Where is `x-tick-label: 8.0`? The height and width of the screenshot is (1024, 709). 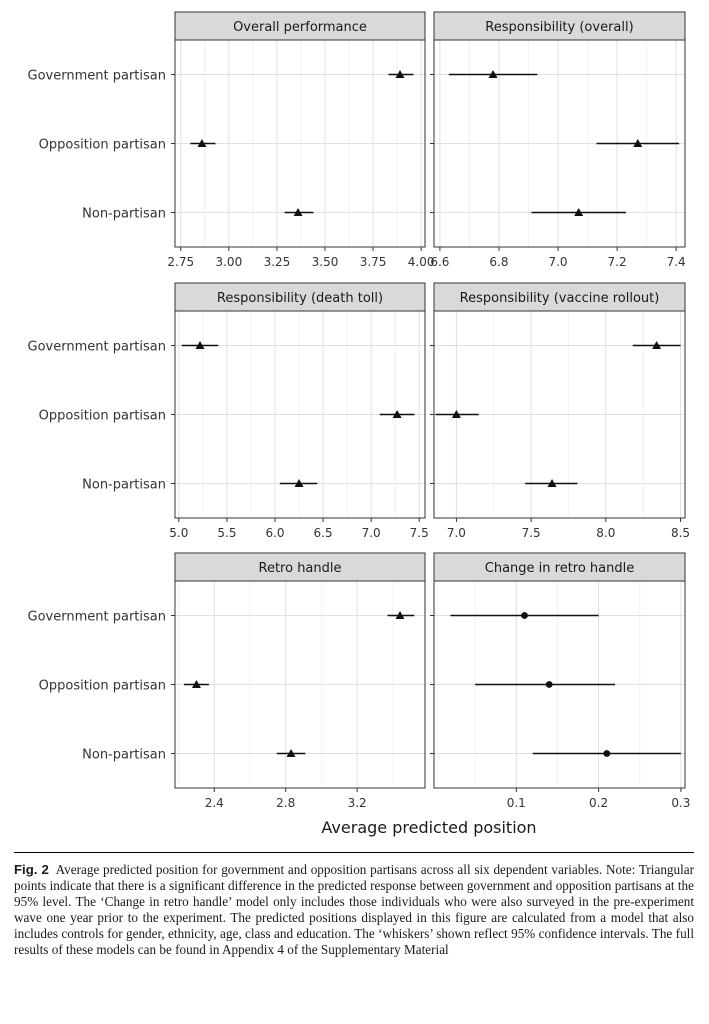 x-tick-label: 8.0 is located at coordinates (605, 533).